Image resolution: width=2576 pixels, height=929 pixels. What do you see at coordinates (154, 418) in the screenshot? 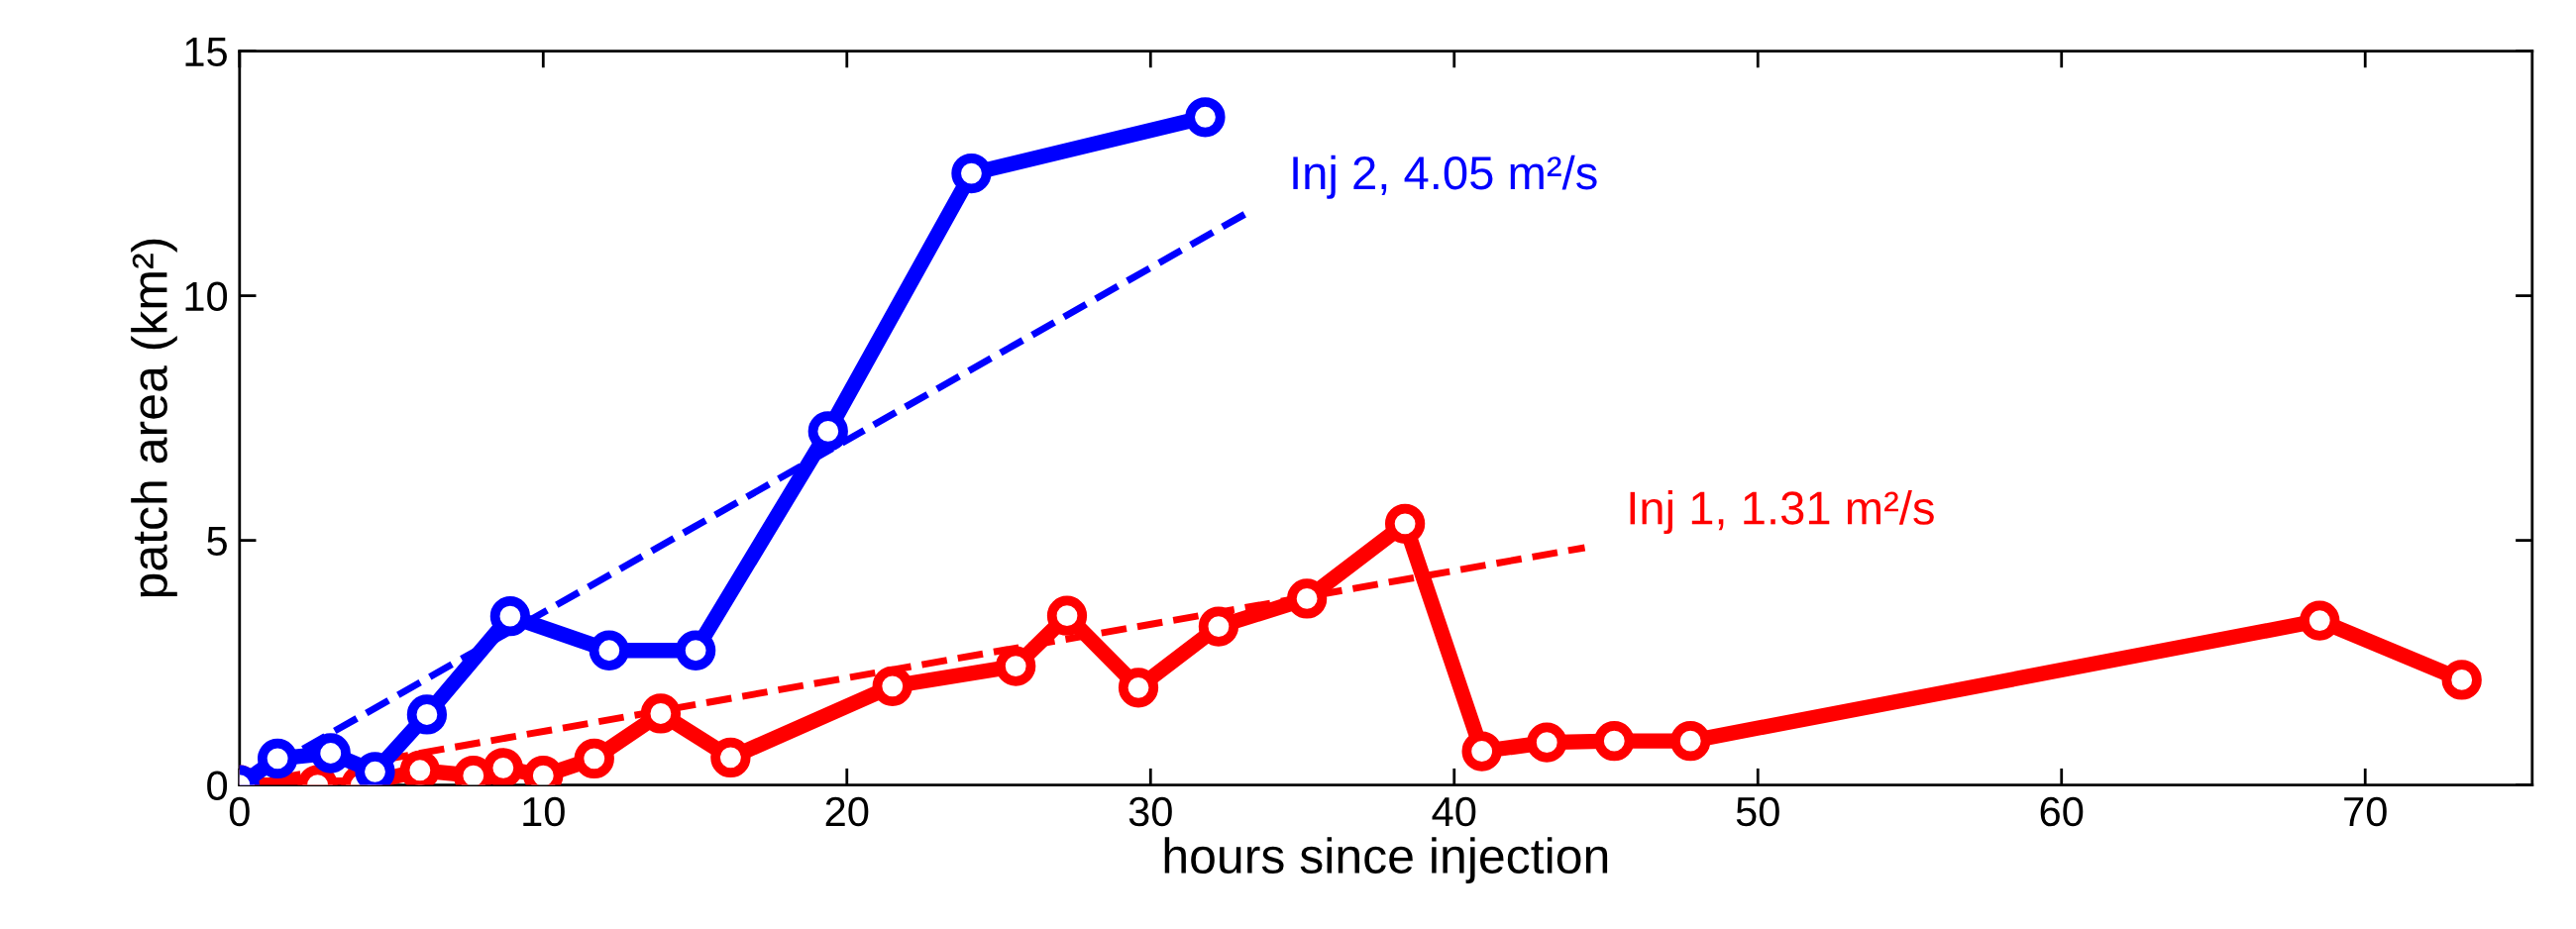
I see `y-axis-title: patch area (km²)` at bounding box center [154, 418].